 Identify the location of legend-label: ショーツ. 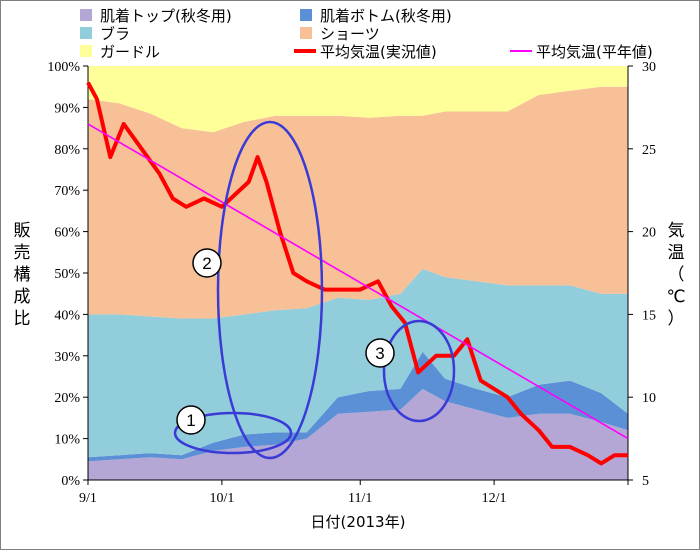
(350, 34).